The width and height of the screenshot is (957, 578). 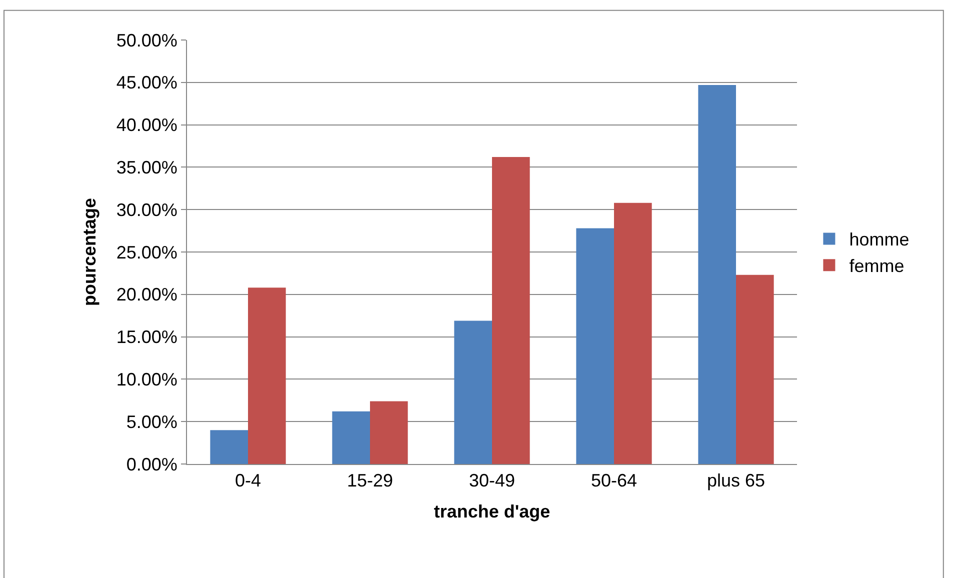 What do you see at coordinates (492, 480) in the screenshot?
I see `x-tick-label: 30-49` at bounding box center [492, 480].